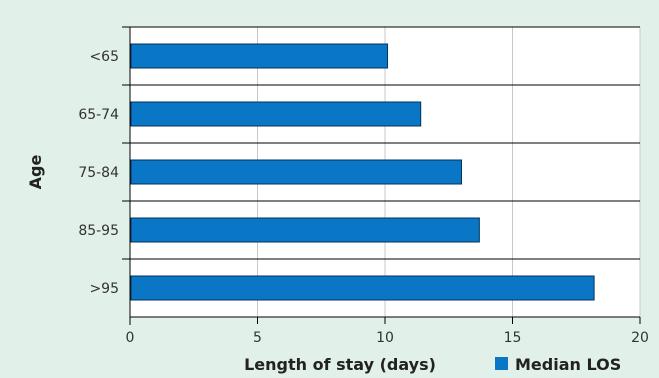  What do you see at coordinates (385, 338) in the screenshot?
I see `x-tick-label: 10` at bounding box center [385, 338].